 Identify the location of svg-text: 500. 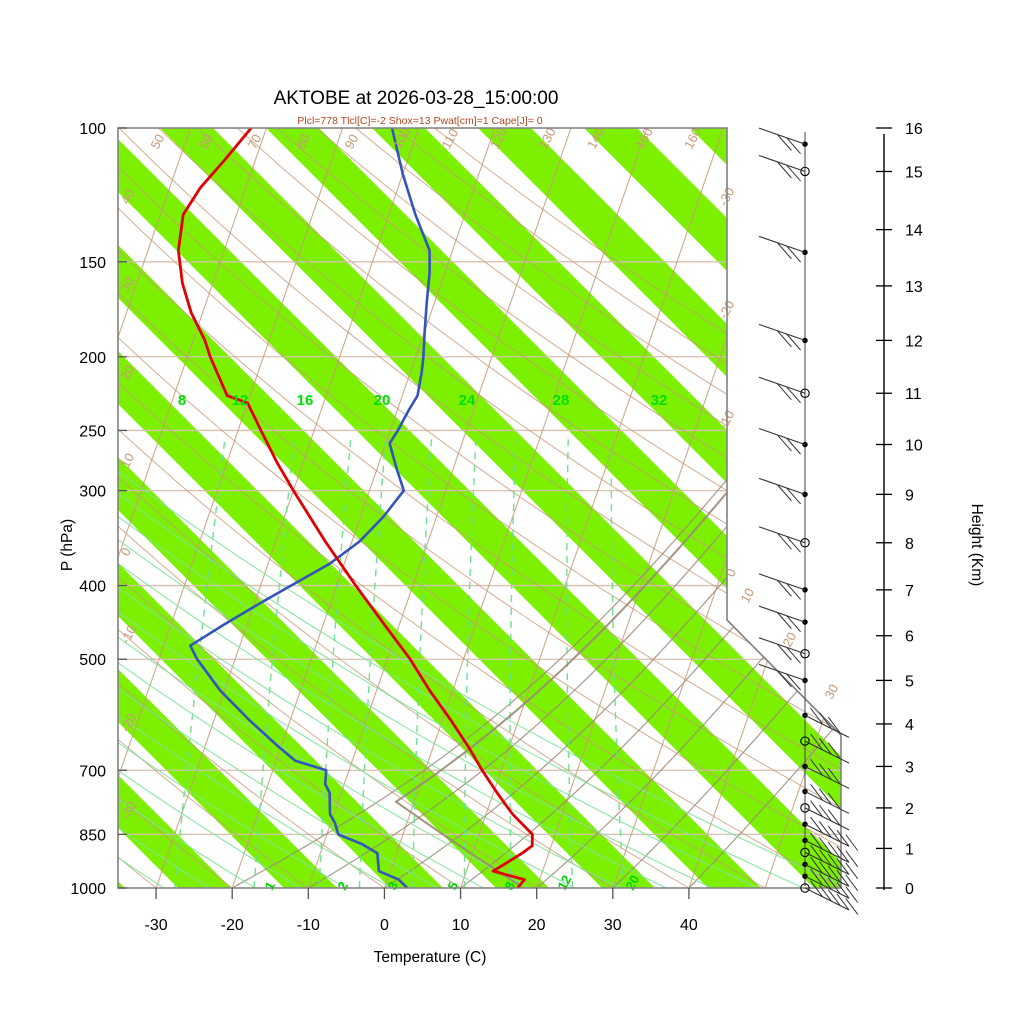
(92, 660).